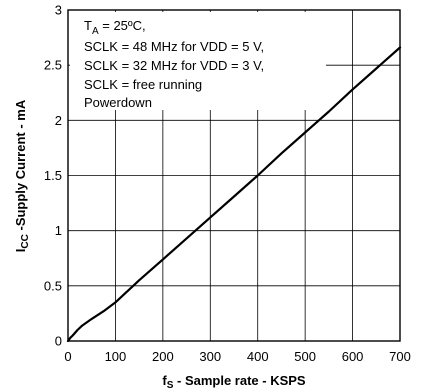  I want to click on x-axis-title: fS - Sample rate - KSPS, so click(234, 382).